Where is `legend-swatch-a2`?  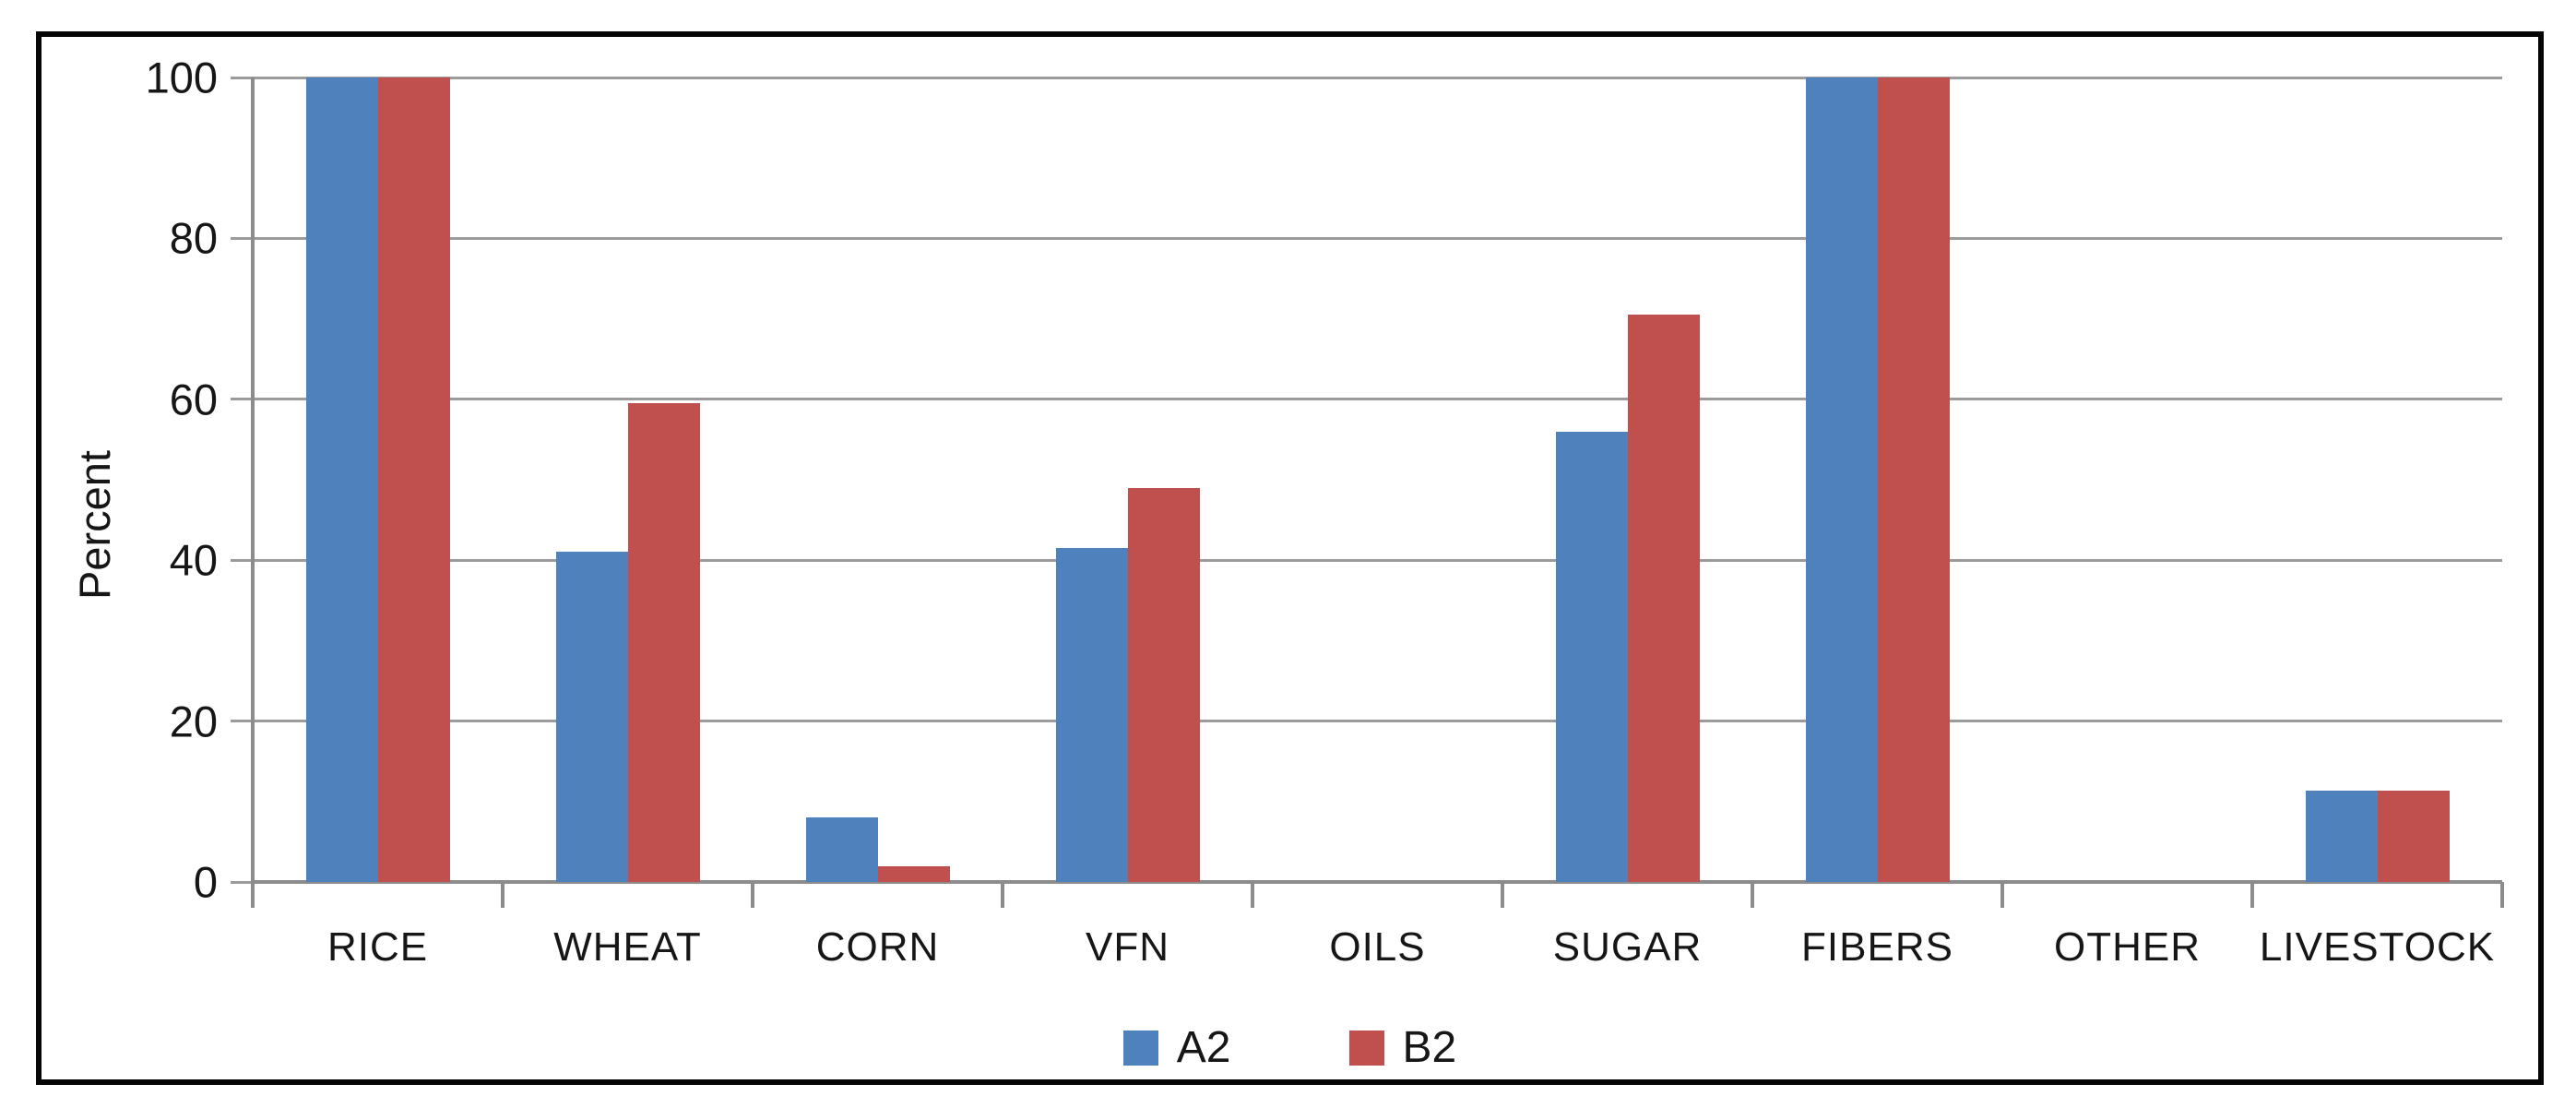 legend-swatch-a2 is located at coordinates (1140, 1048).